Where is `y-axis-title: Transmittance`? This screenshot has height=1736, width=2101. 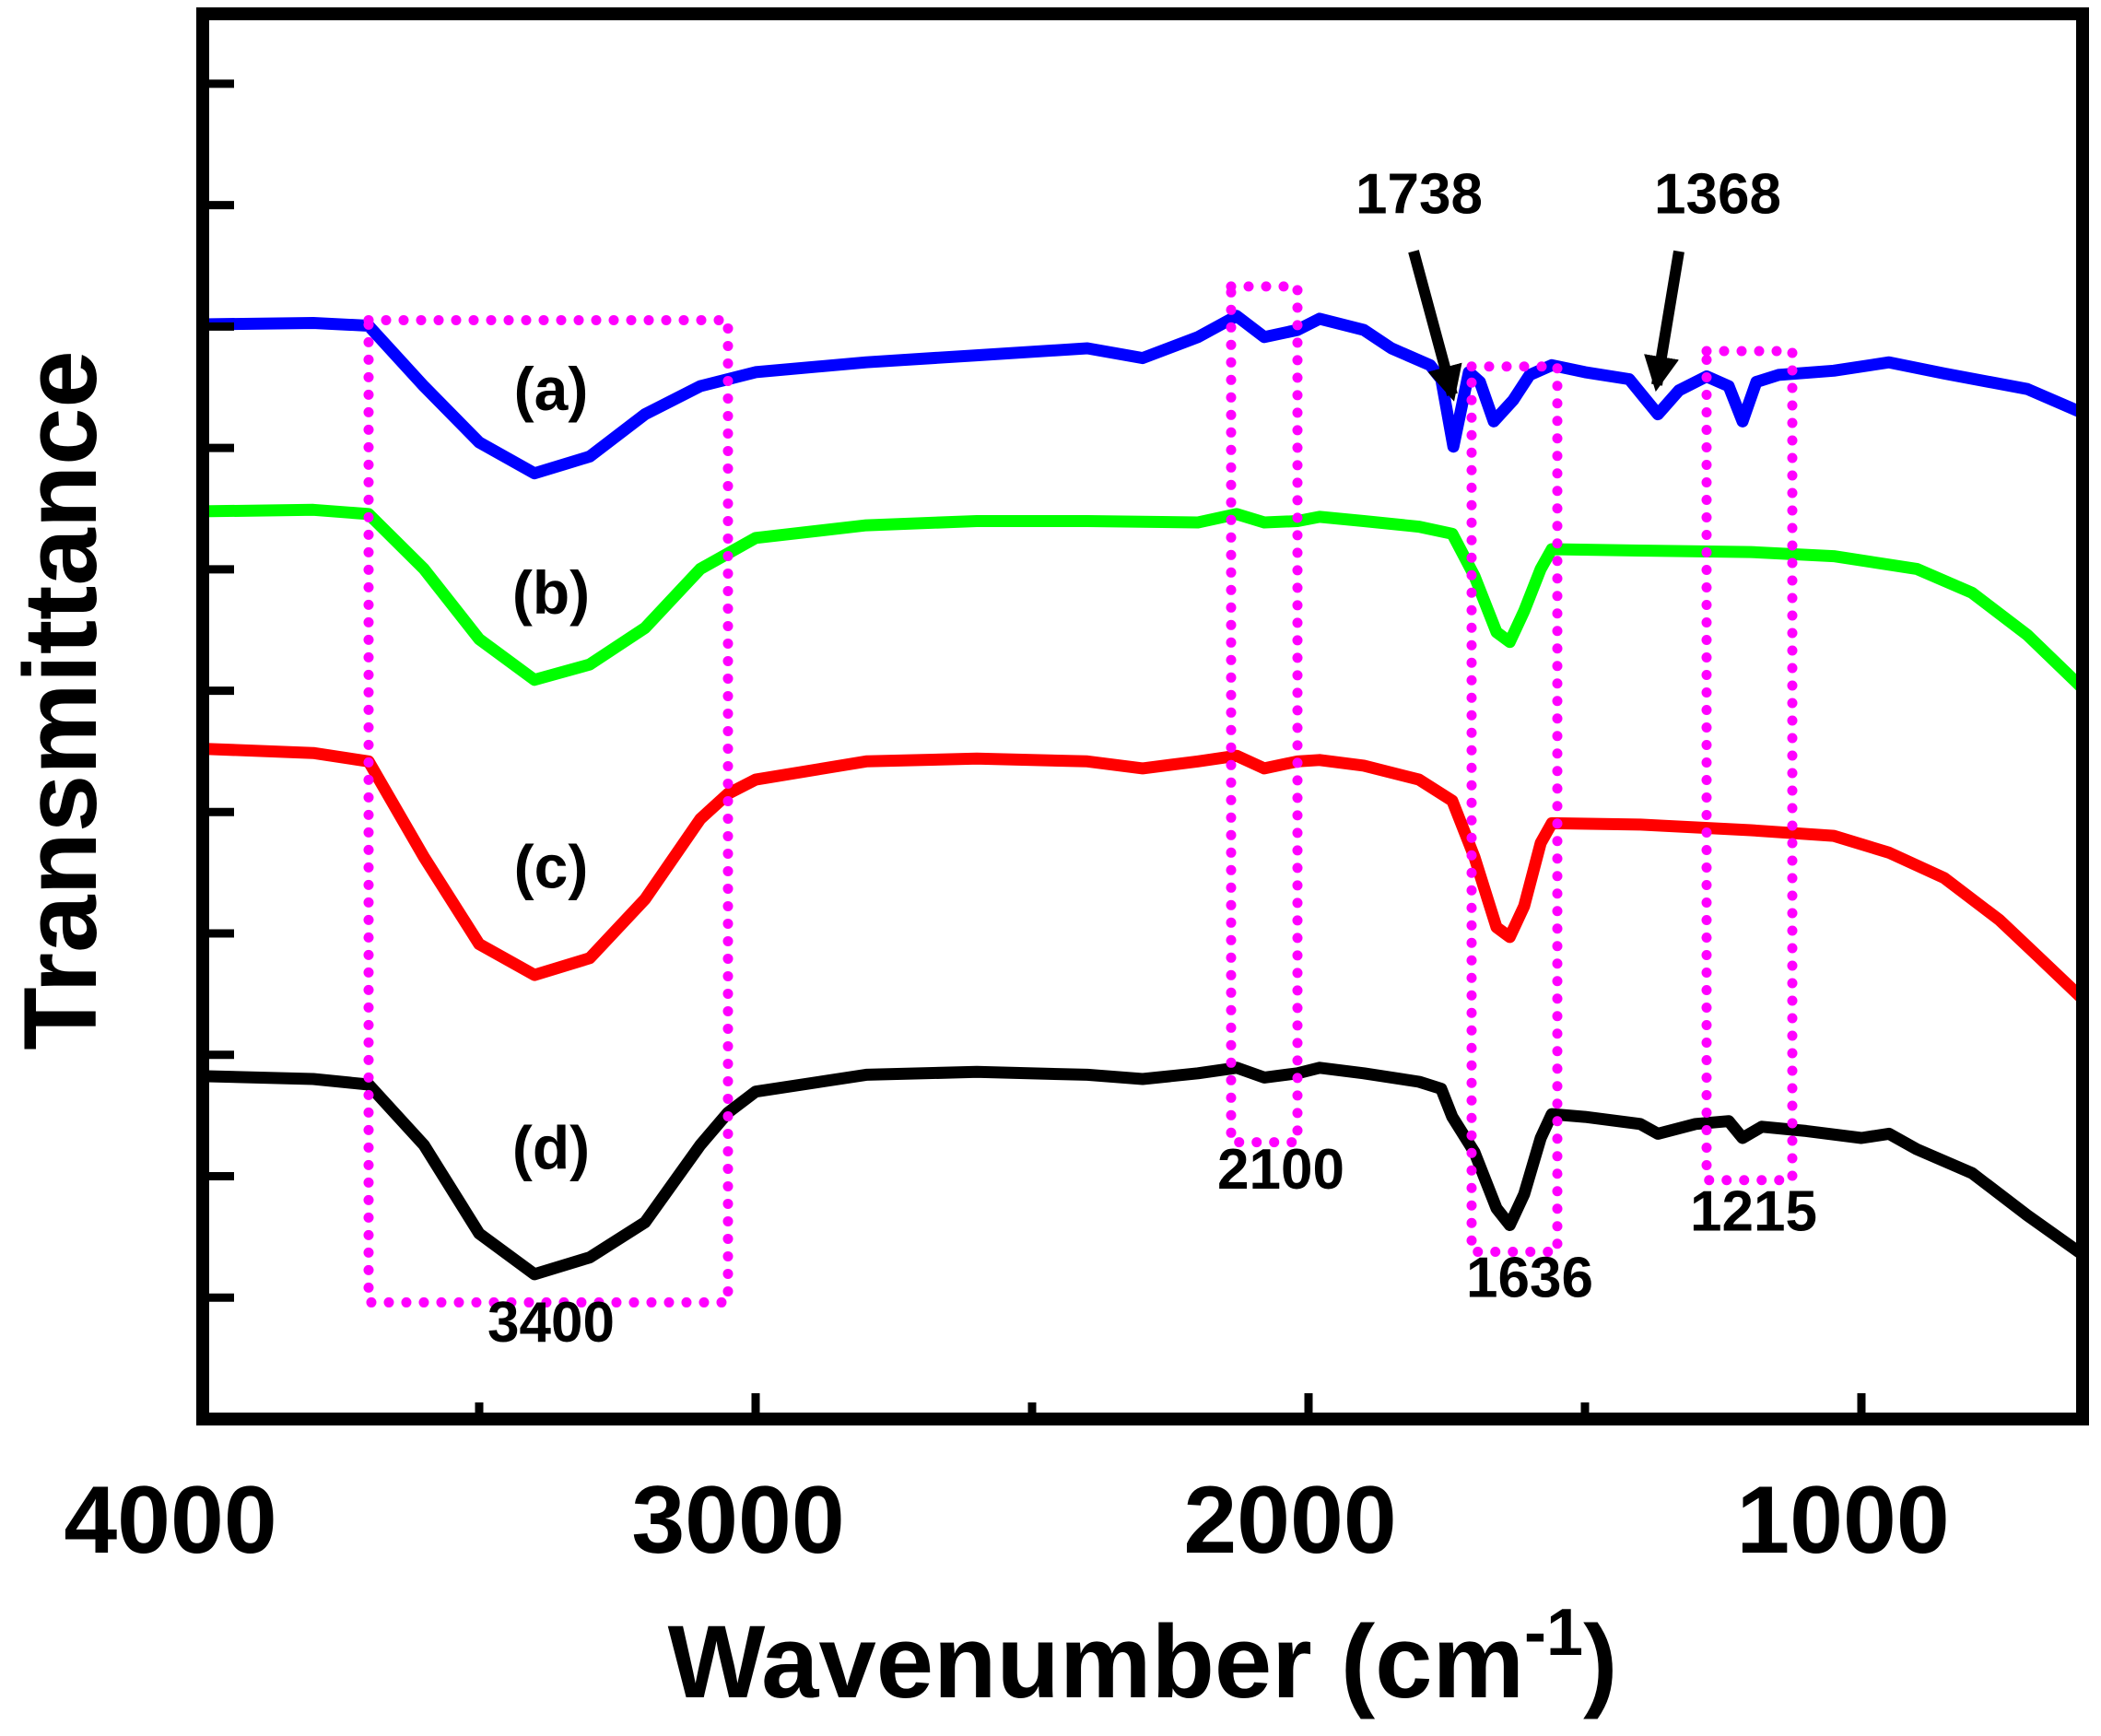
y-axis-title: Transmittance is located at coordinates (61, 700).